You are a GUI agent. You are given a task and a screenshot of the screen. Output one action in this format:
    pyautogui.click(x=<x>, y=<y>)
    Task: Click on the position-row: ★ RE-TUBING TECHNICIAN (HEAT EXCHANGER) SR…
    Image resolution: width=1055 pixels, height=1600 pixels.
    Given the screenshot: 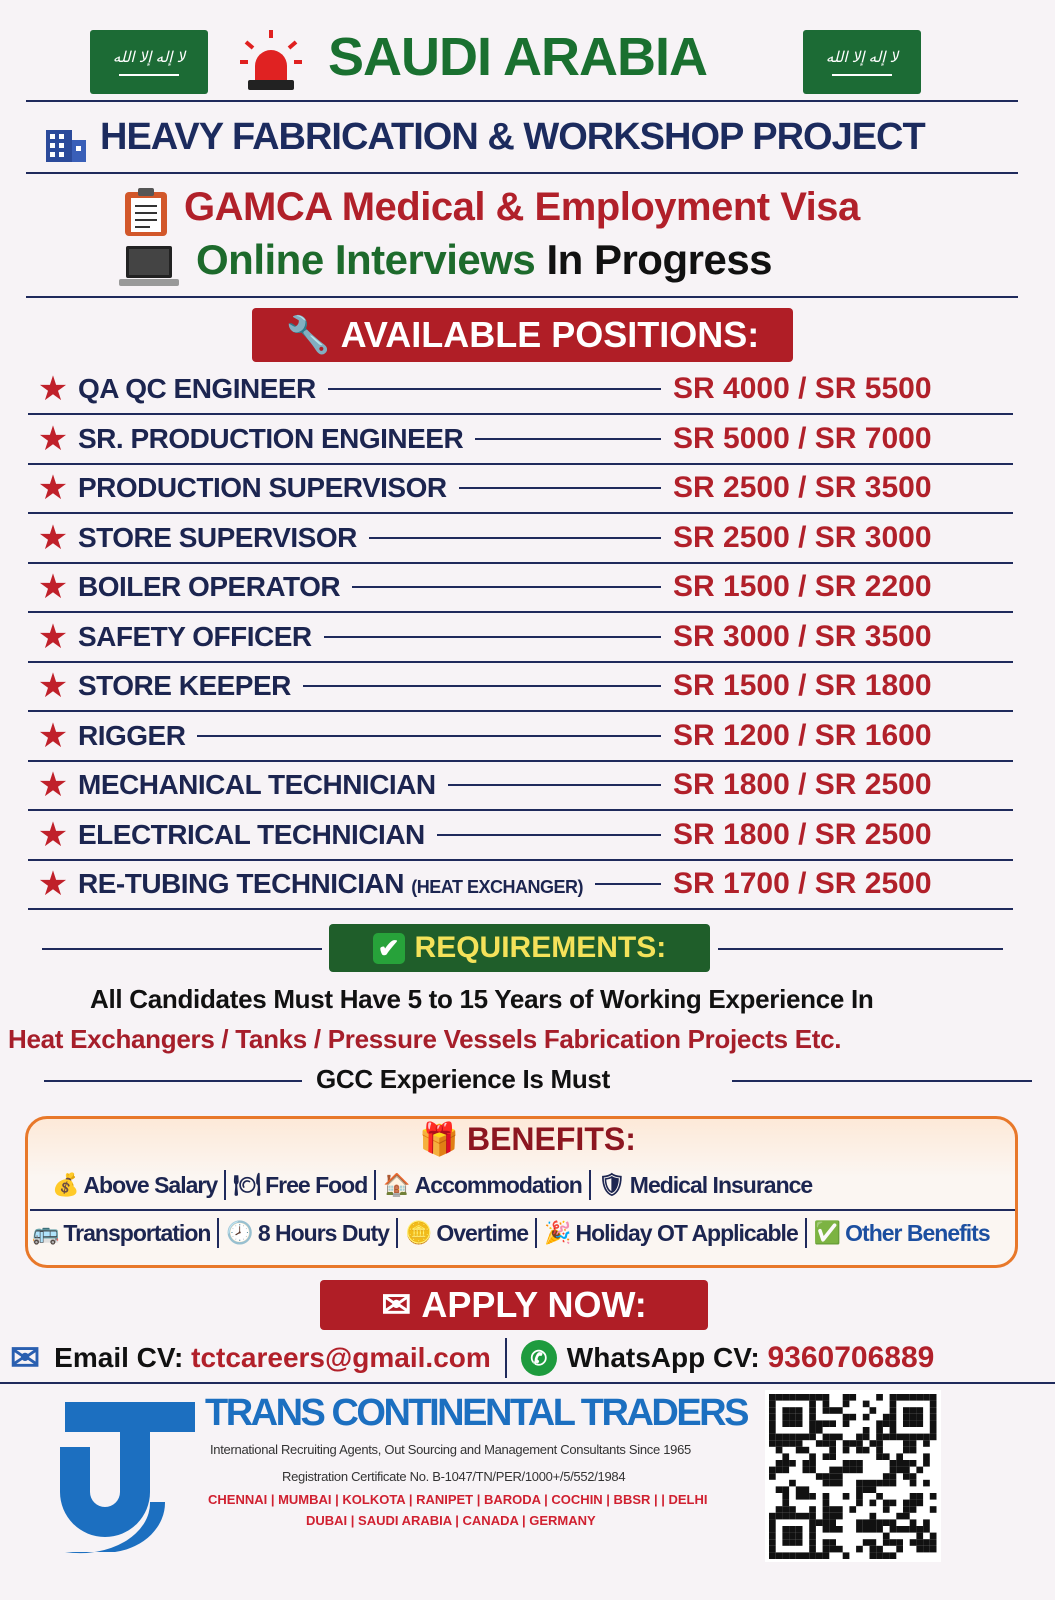 What is the action you would take?
    pyautogui.click(x=520, y=885)
    